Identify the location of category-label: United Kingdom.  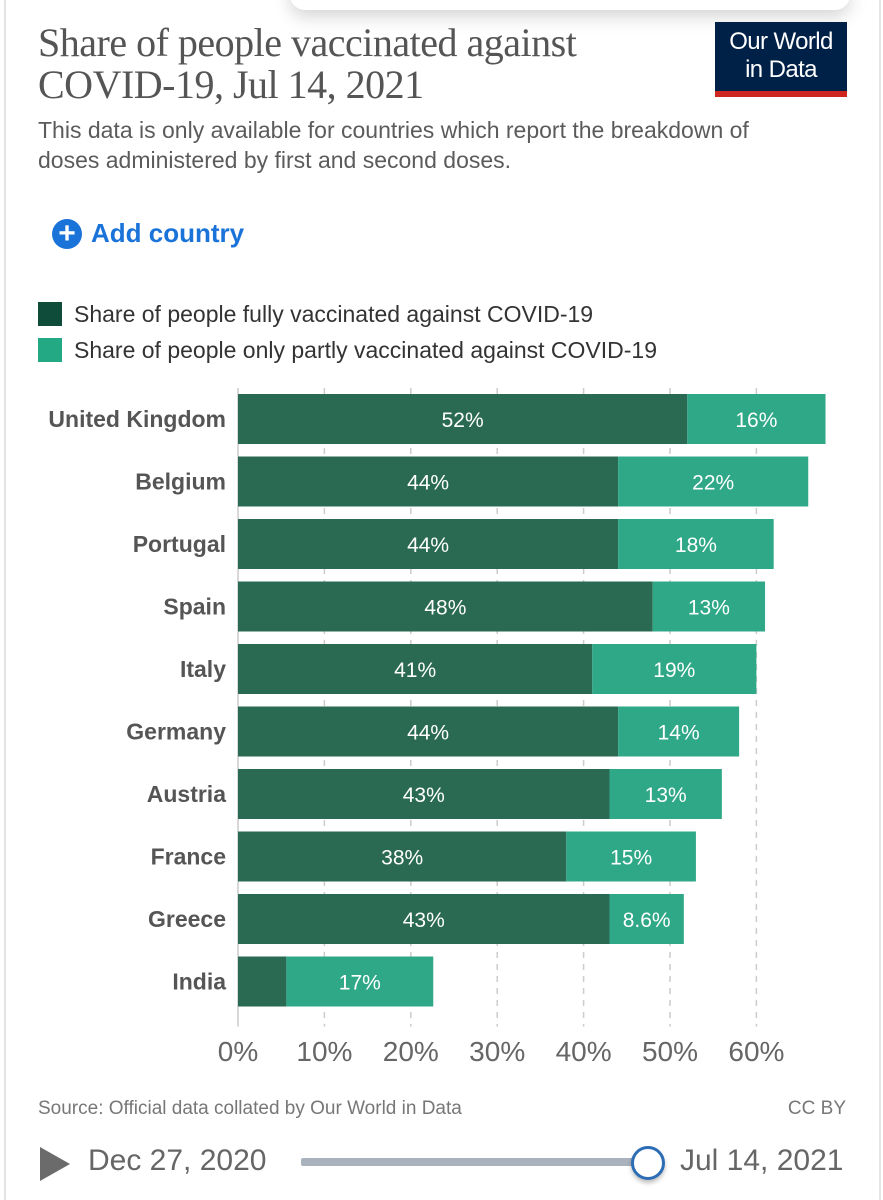
(137, 419).